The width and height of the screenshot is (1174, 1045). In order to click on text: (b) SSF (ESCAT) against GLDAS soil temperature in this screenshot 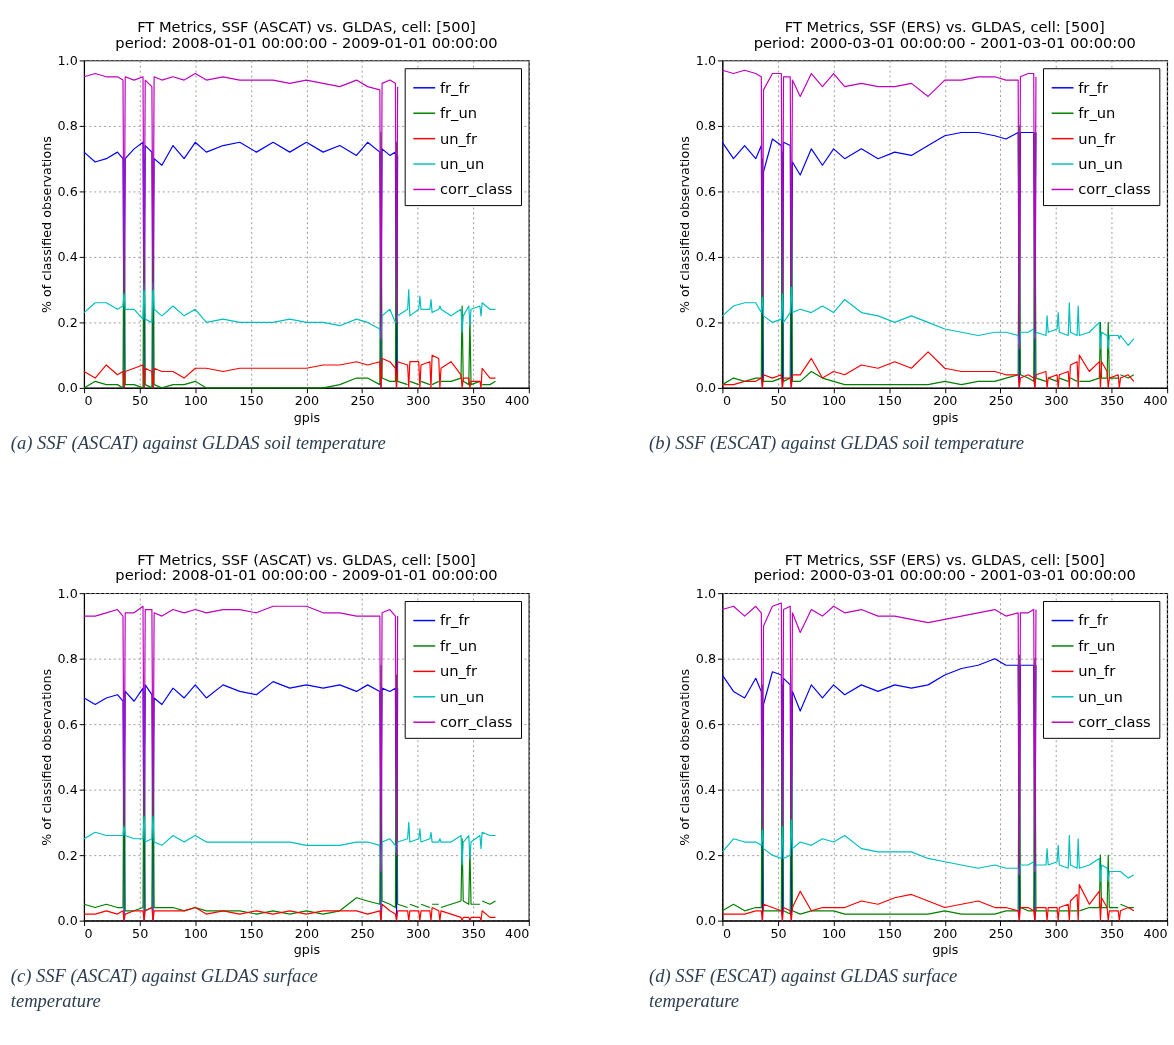, I will do `click(837, 443)`.